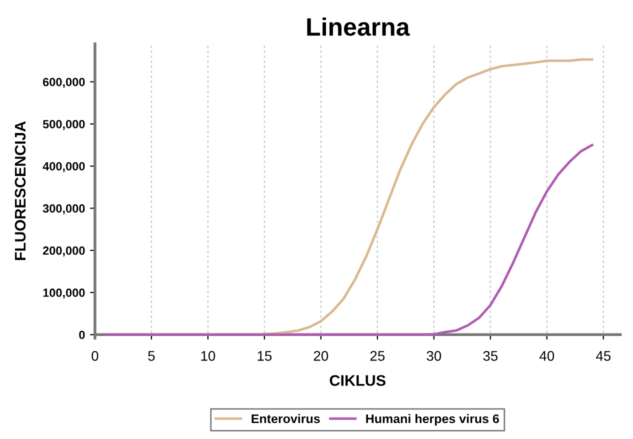  Describe the element at coordinates (20, 190) in the screenshot. I see `y-axis-title: FLUORESCENCIJA` at that location.